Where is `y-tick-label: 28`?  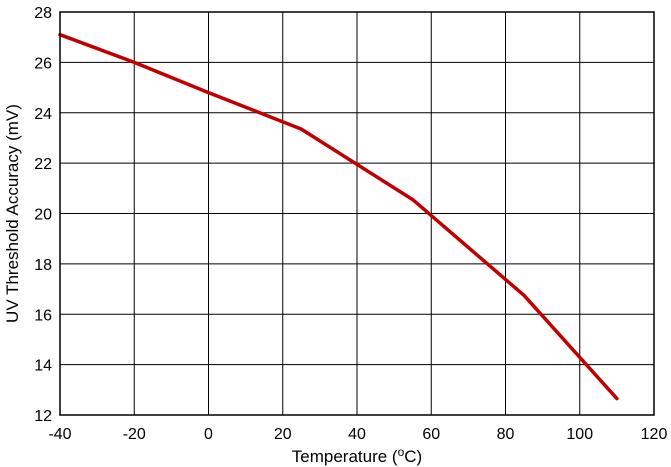 y-tick-label: 28 is located at coordinates (43, 13).